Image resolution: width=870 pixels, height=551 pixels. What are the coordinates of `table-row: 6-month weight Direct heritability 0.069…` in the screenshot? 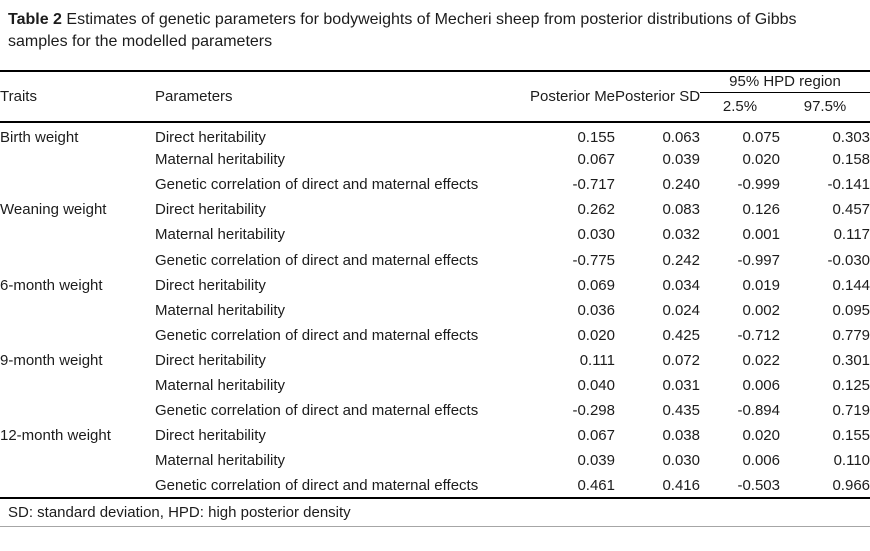 It's located at (435, 285).